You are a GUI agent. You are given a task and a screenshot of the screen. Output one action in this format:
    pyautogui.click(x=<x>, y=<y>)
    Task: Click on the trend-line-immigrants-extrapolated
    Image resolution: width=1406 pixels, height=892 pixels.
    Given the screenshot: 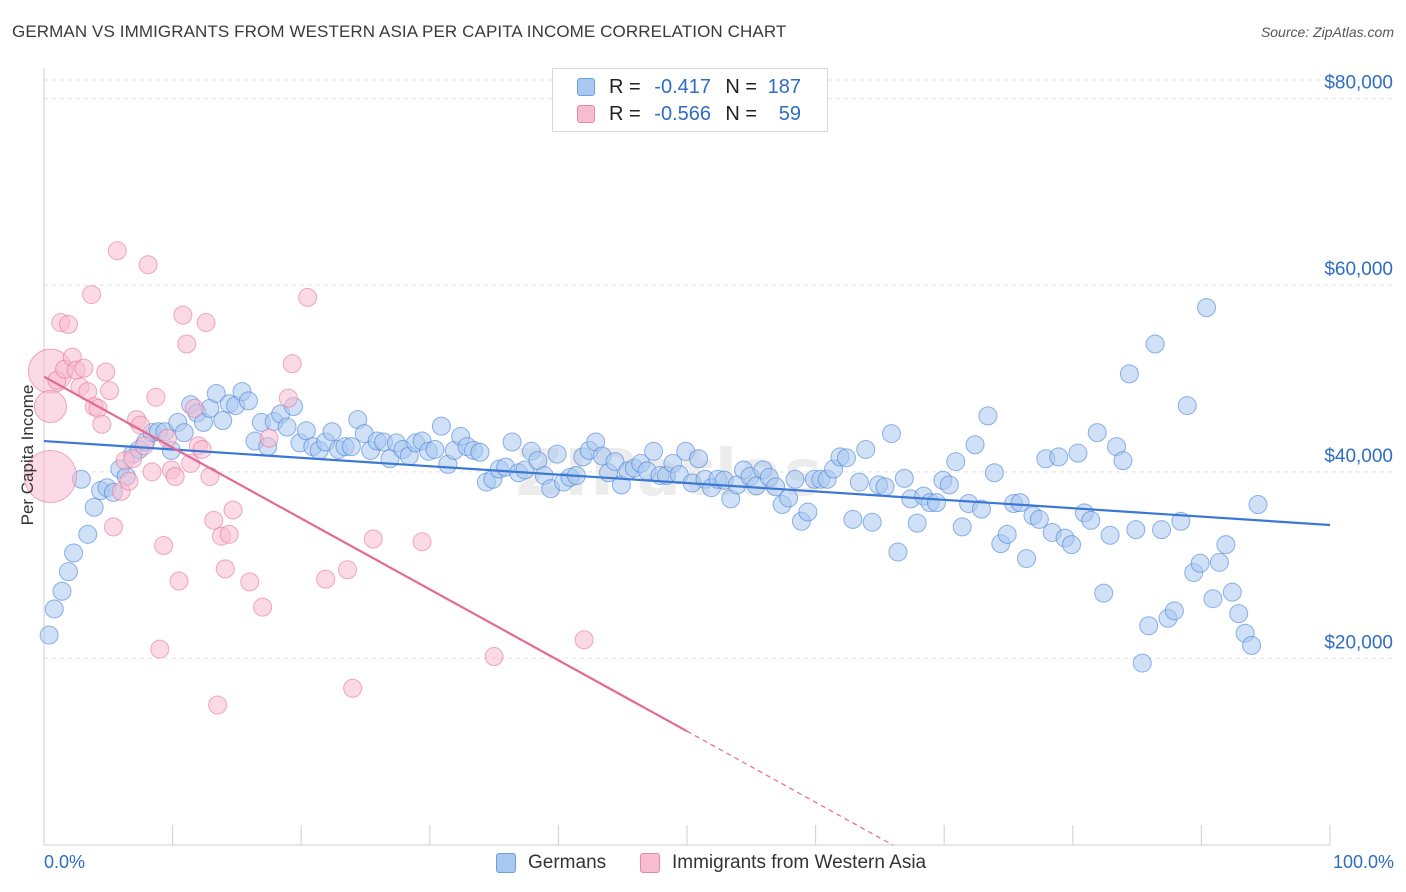 What is the action you would take?
    pyautogui.click(x=790, y=788)
    